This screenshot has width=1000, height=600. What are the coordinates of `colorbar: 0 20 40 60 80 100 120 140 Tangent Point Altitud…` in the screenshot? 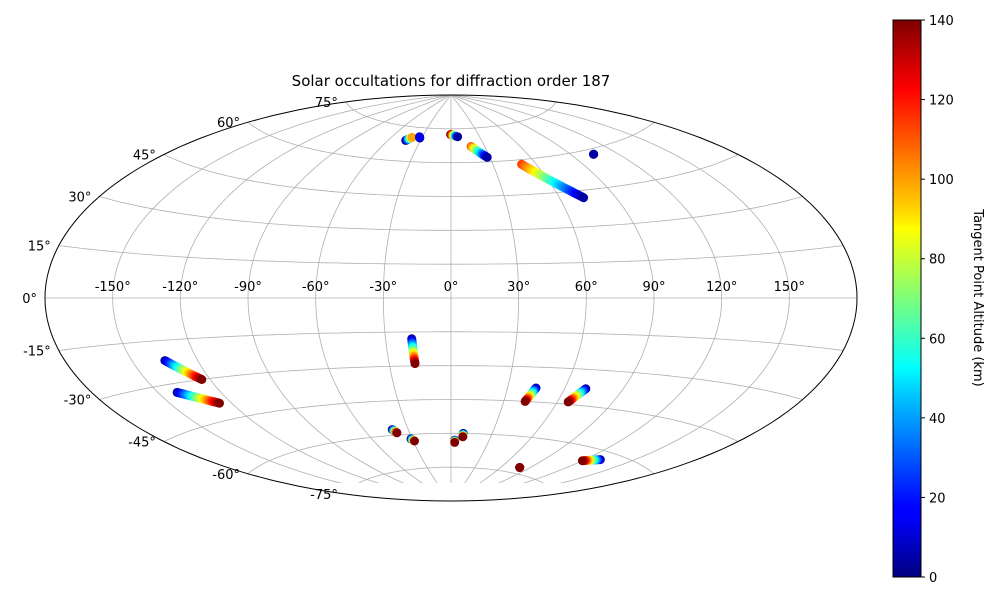 It's located at (938, 300).